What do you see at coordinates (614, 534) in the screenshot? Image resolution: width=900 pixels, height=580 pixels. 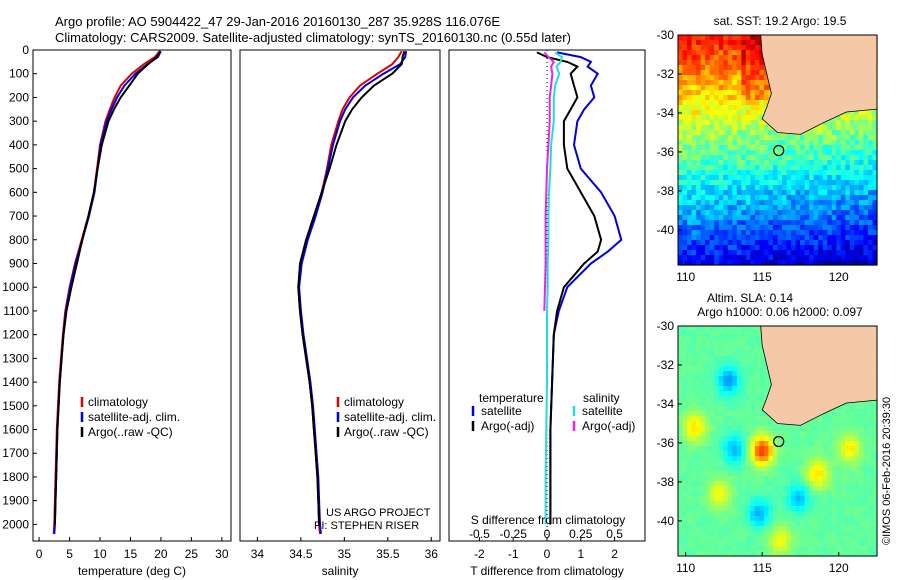 I see `s-tick-label: 0.5` at bounding box center [614, 534].